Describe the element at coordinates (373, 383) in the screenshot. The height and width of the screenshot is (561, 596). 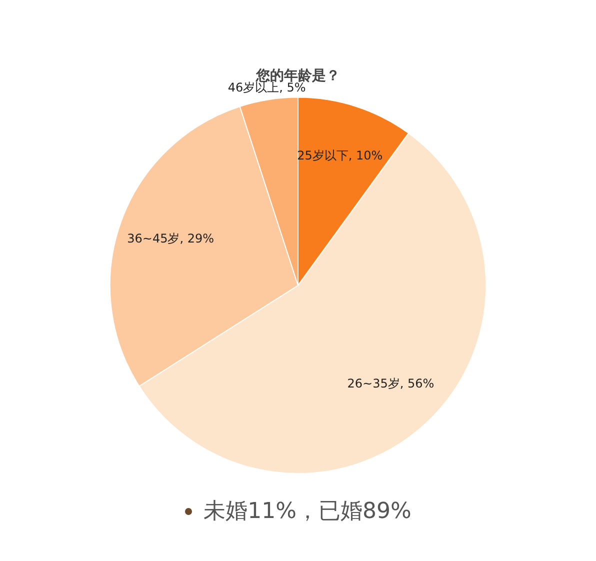
I see `slice-label: 26~35岁` at that location.